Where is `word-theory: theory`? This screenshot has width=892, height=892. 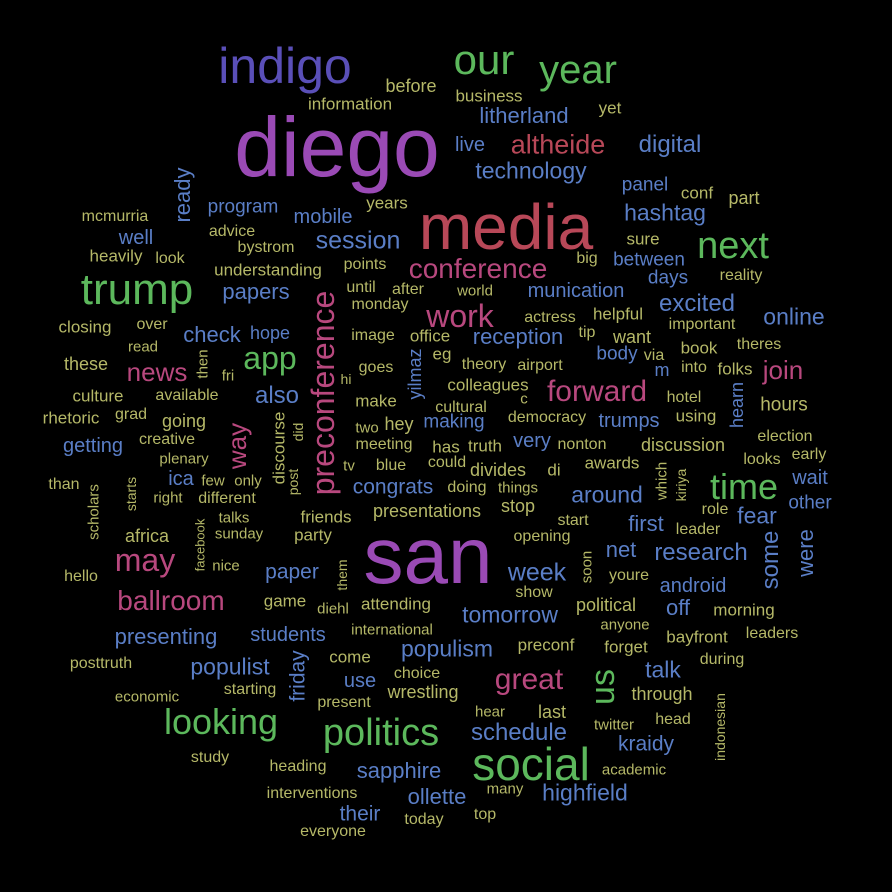 word-theory: theory is located at coordinates (484, 364).